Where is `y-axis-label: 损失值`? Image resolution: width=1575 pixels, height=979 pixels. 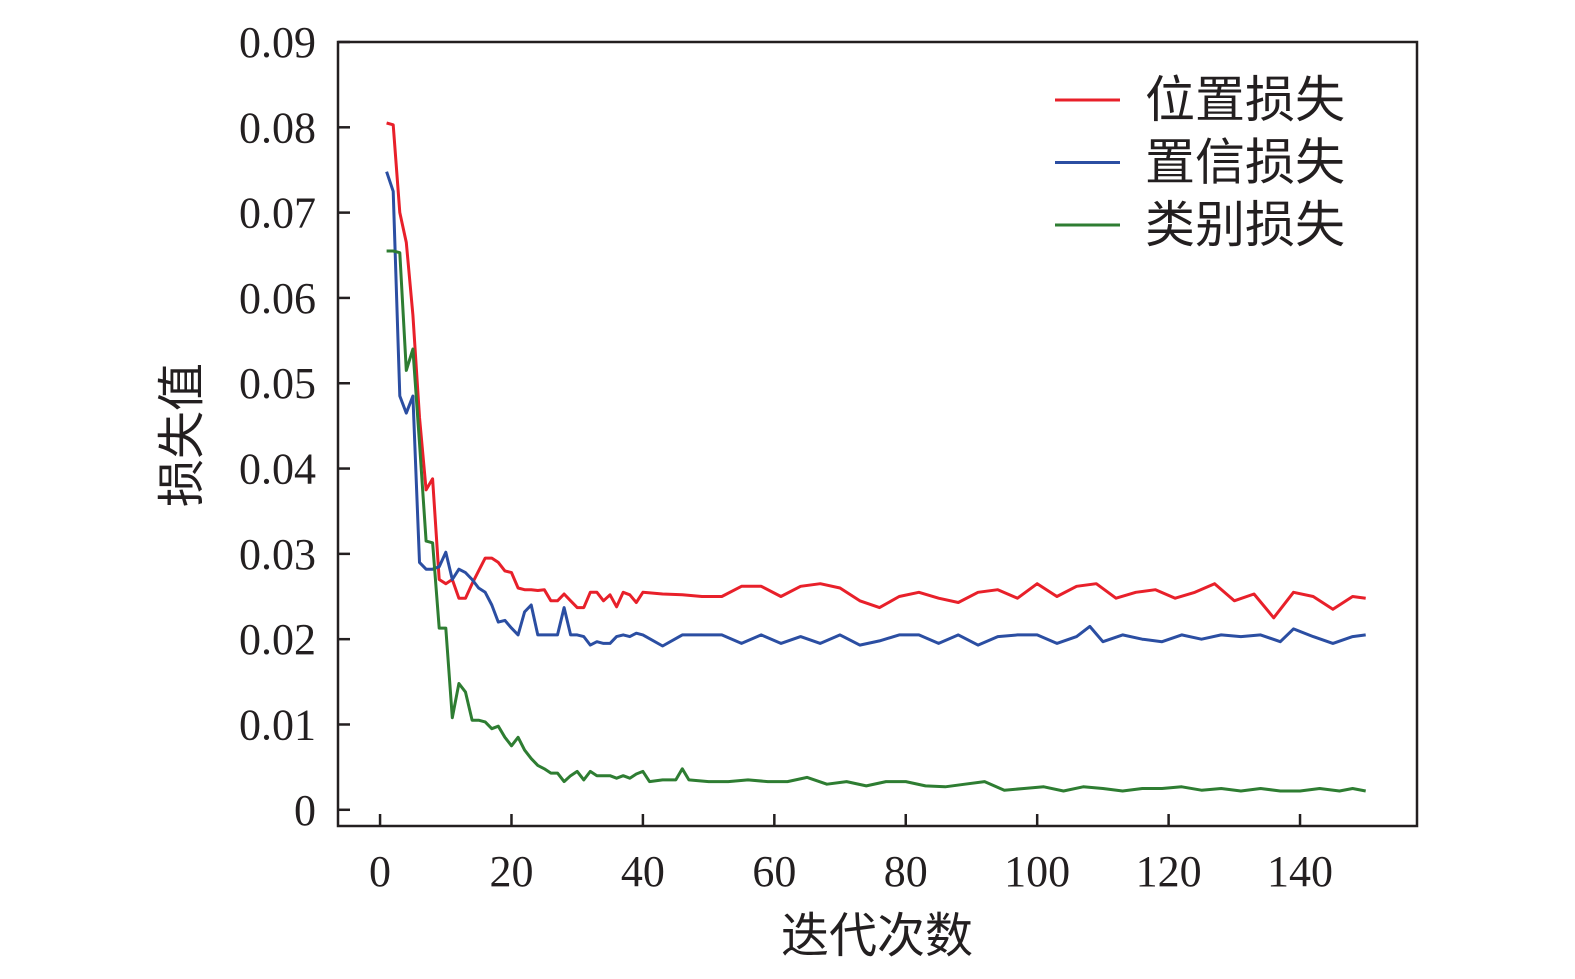 y-axis-label: 损失值 is located at coordinates (182, 435).